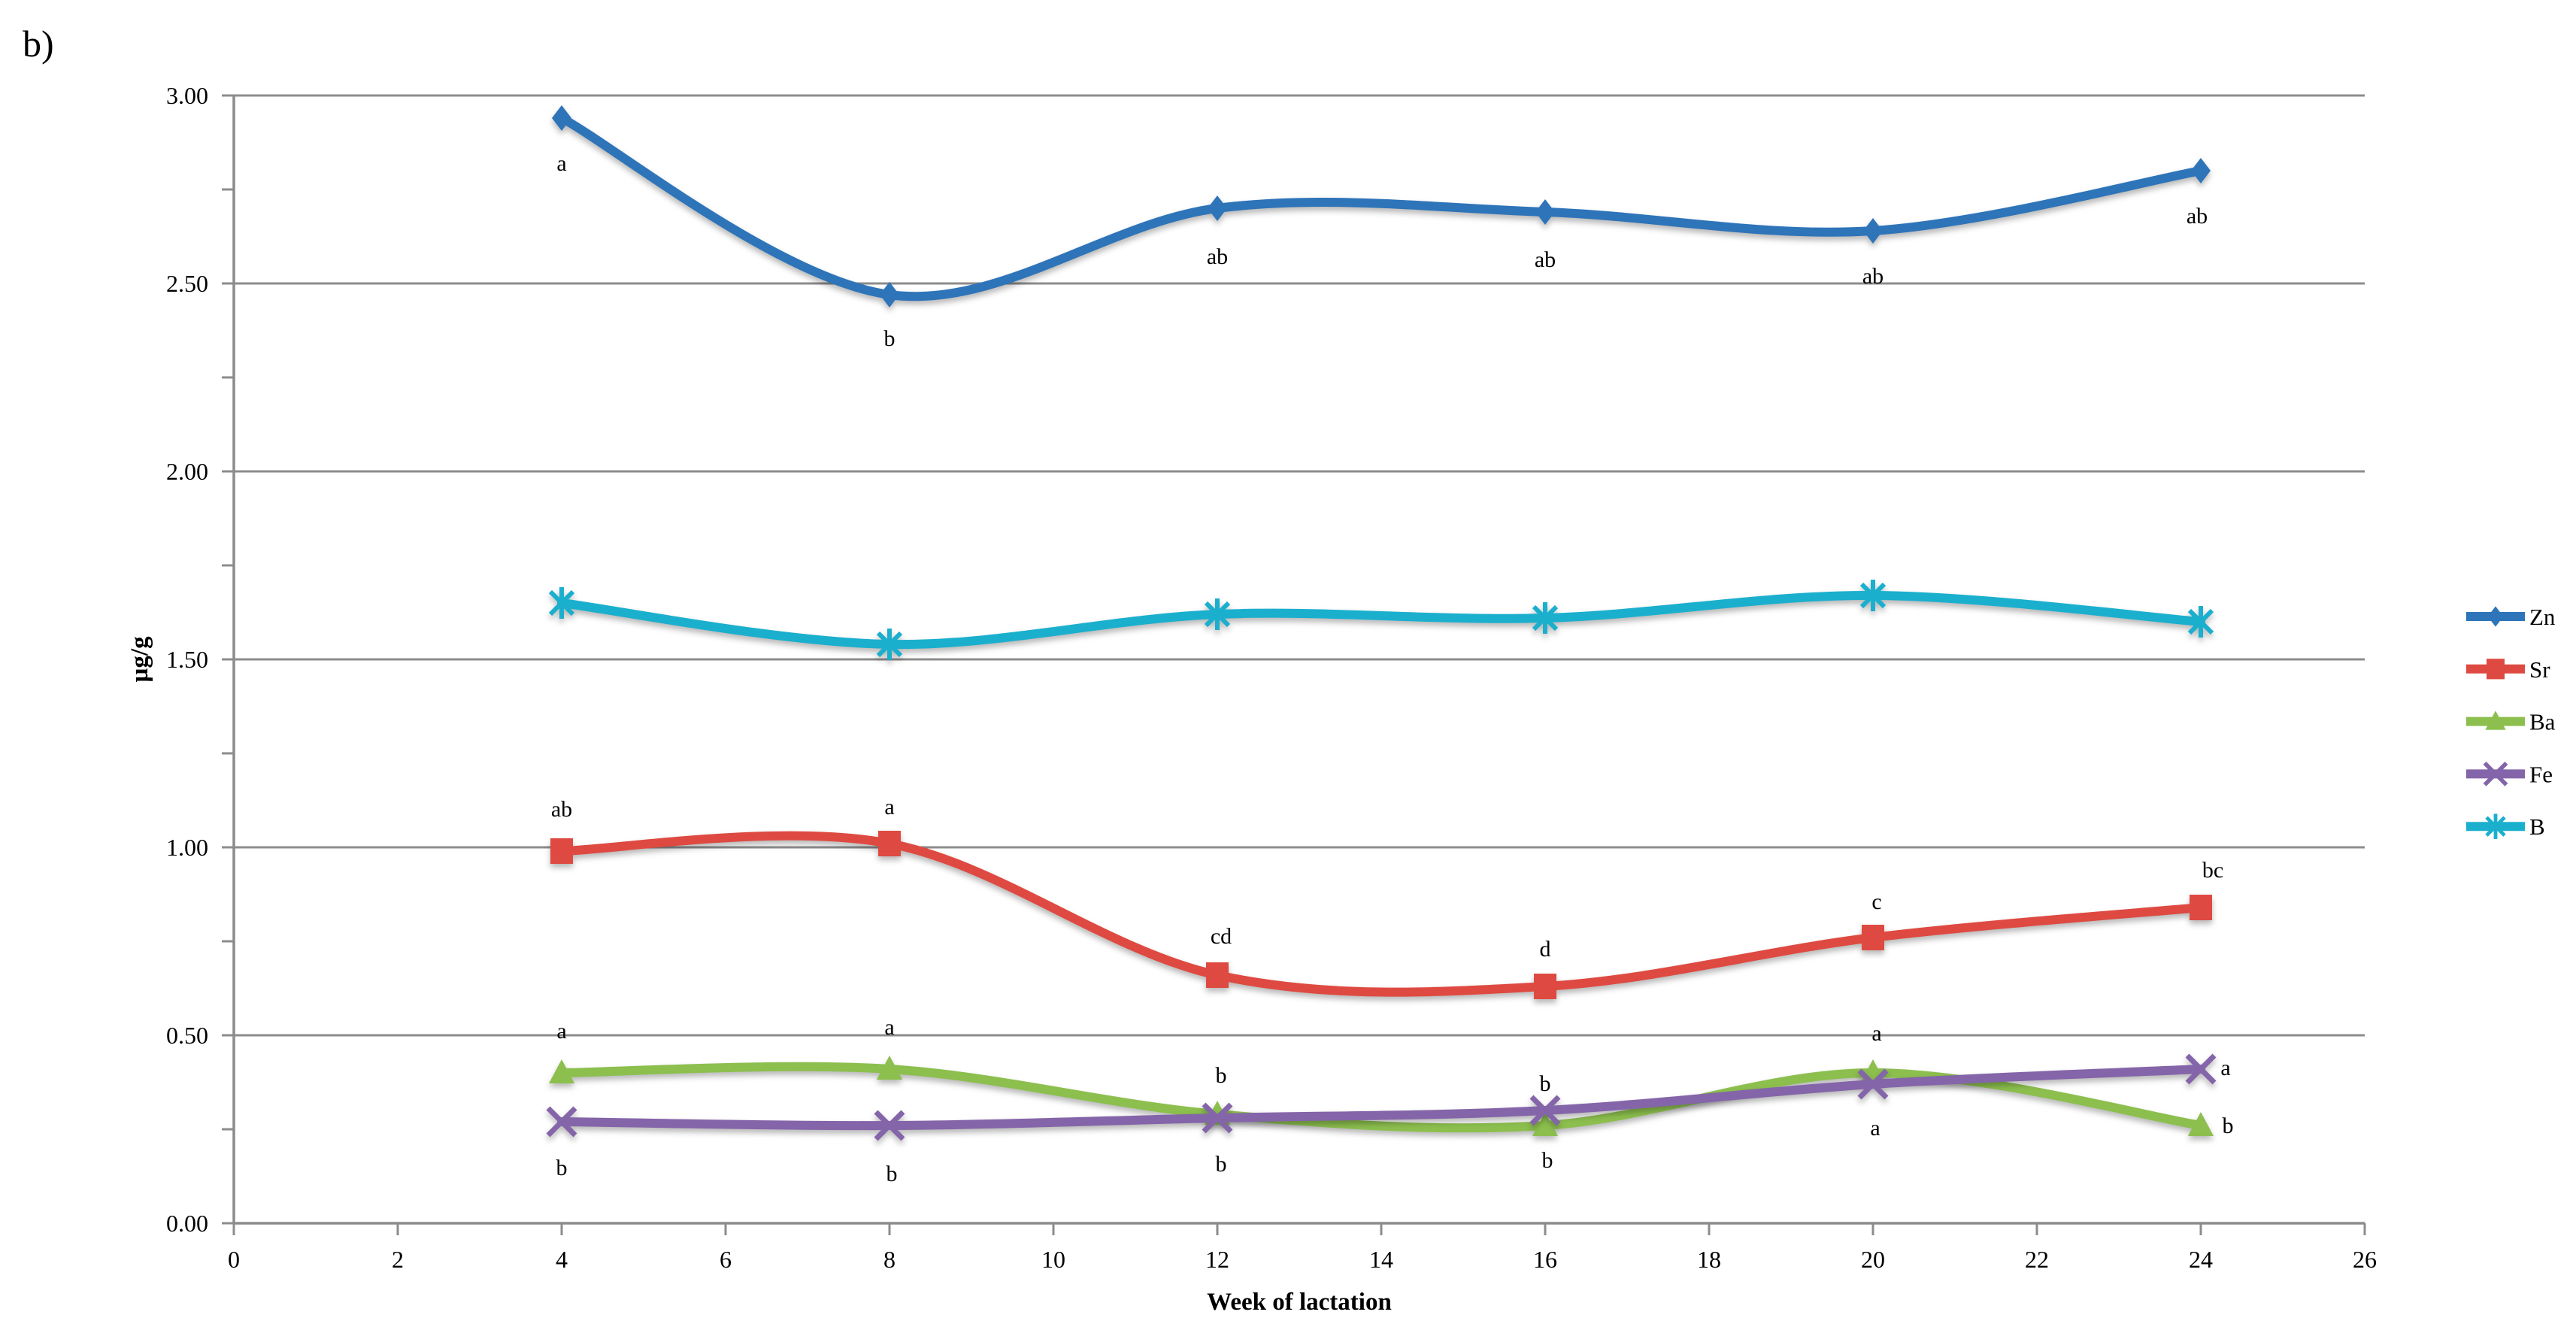 The image size is (2576, 1336). Describe the element at coordinates (2037, 1259) in the screenshot. I see `x-tick-label: 22` at that location.